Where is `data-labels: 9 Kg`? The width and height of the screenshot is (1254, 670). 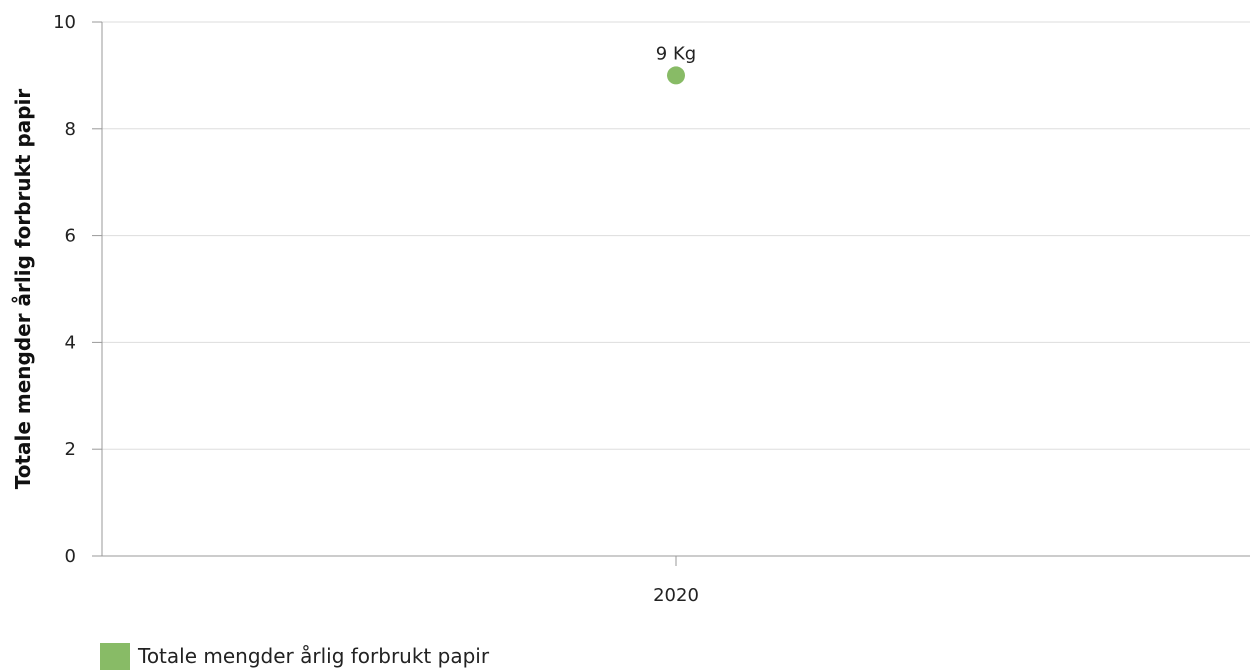
data-labels: 9 Kg is located at coordinates (676, 53).